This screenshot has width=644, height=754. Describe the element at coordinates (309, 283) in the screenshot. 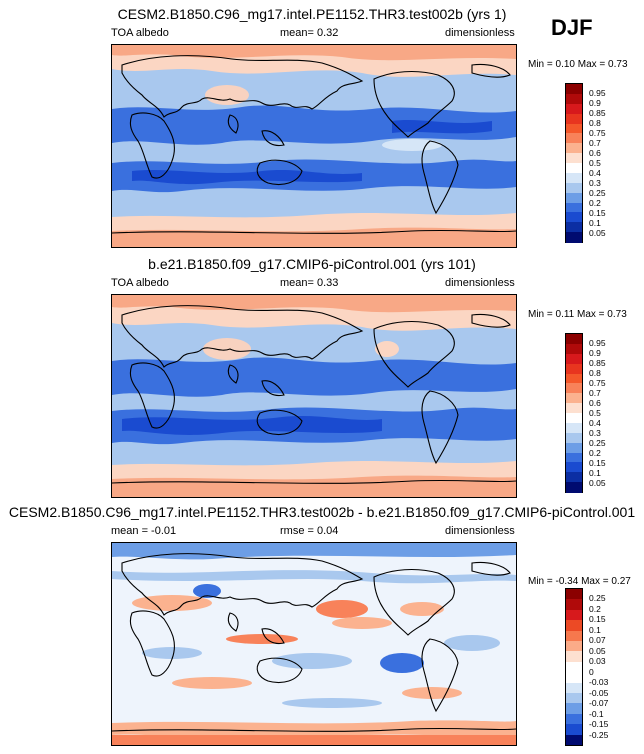

I see `panel-2-mean-label: mean= 0.33` at that location.